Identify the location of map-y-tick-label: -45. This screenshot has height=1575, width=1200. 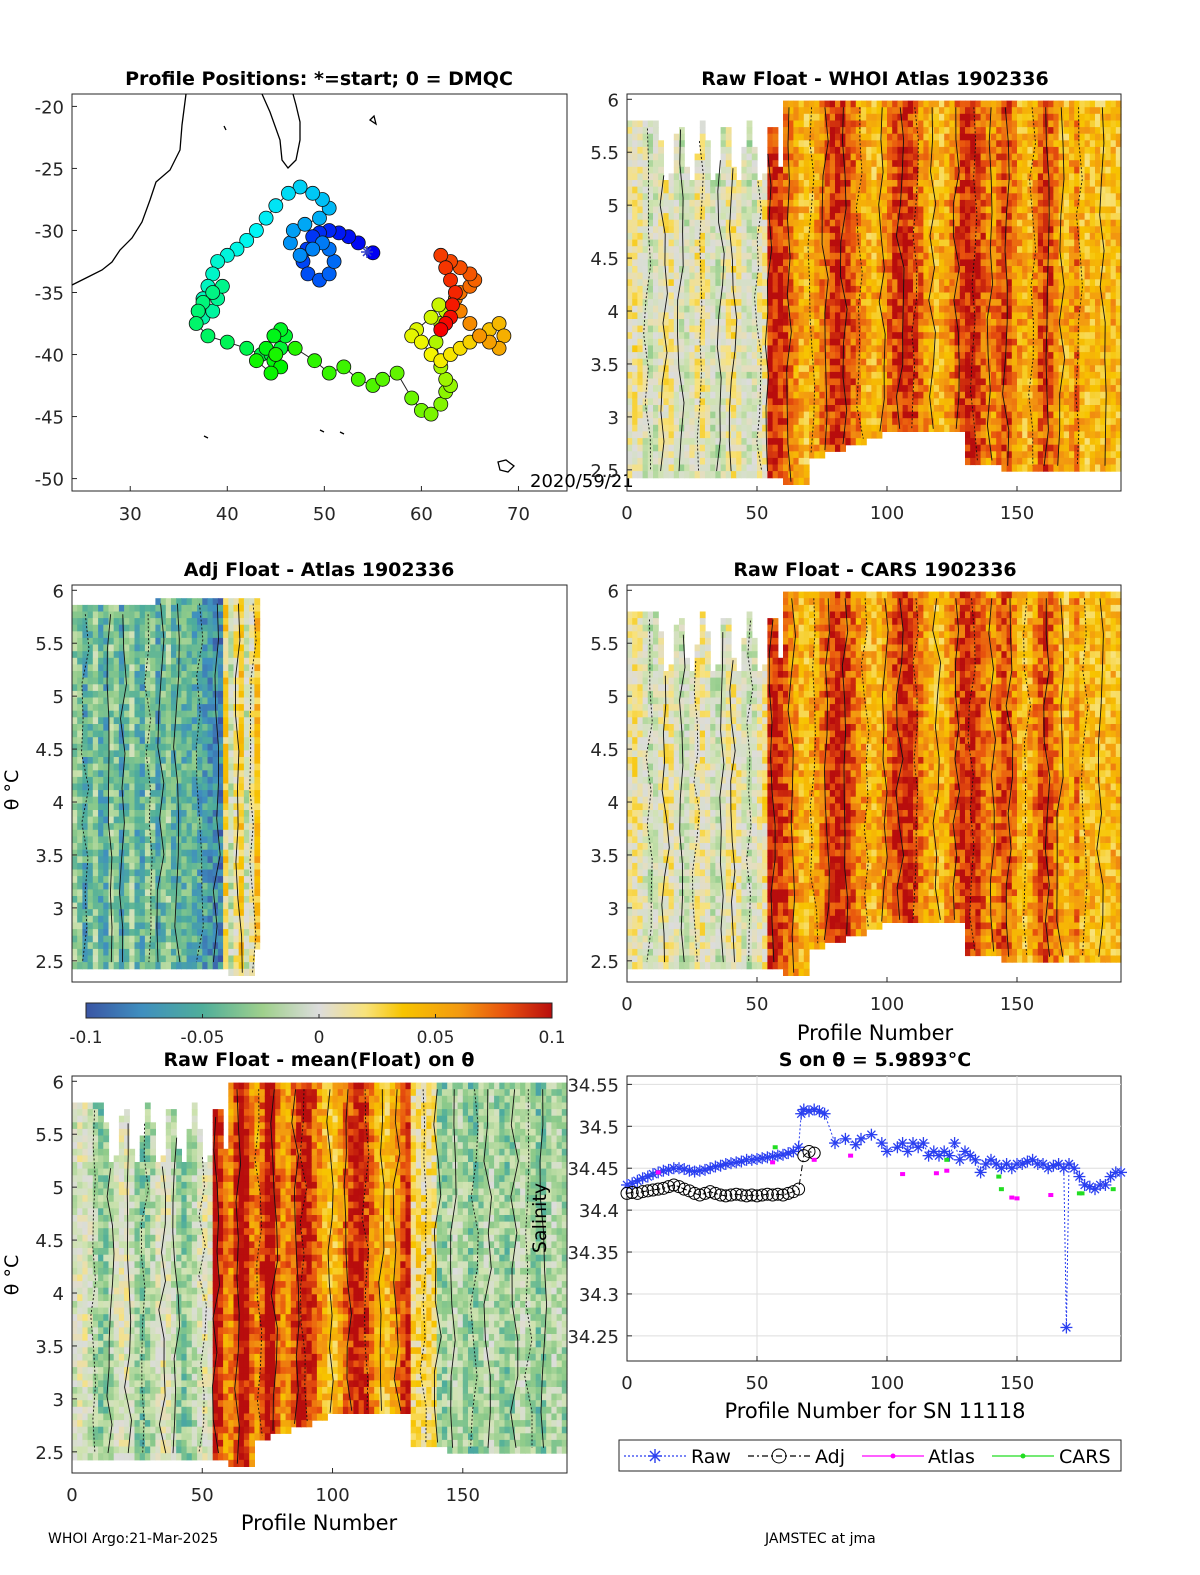
(49, 418).